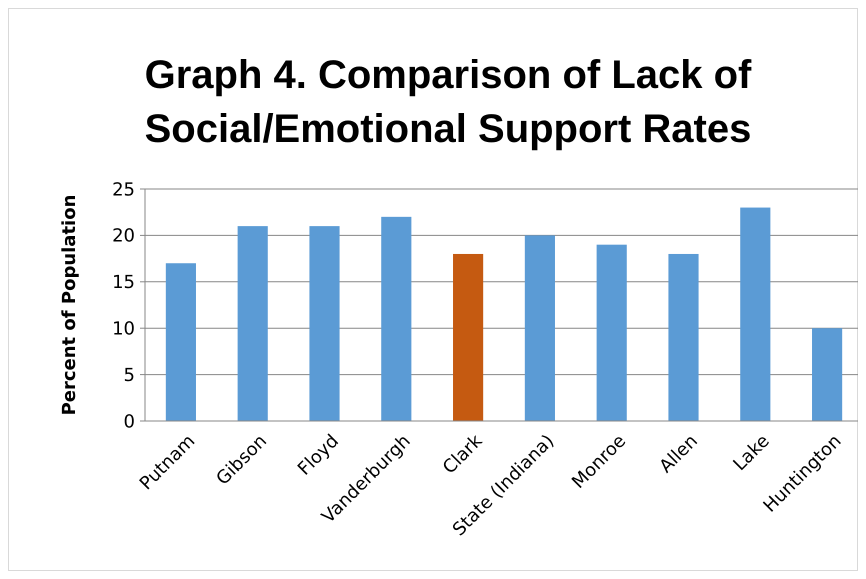 The height and width of the screenshot is (579, 866). I want to click on y-tick-label: 10, so click(123, 329).